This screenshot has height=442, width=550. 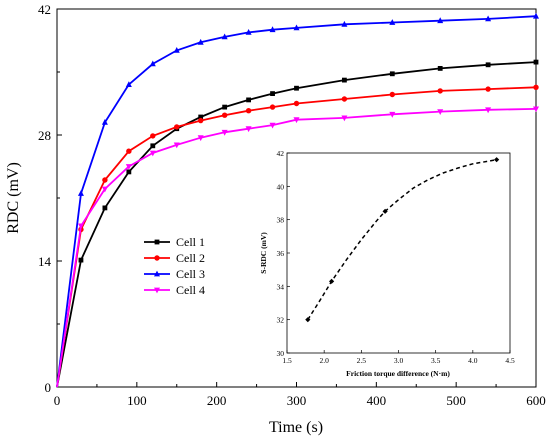 I want to click on x-tick-label: 0, so click(x=57, y=400).